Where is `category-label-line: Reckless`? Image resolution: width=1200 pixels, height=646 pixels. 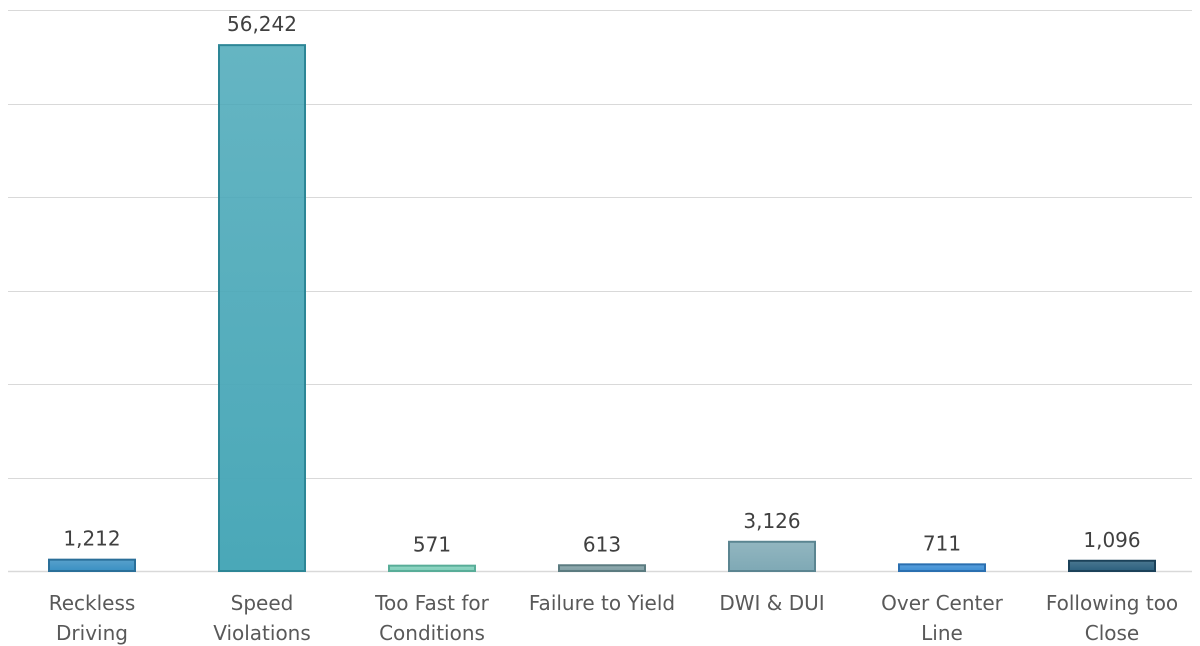 category-label-line: Reckless is located at coordinates (92, 603).